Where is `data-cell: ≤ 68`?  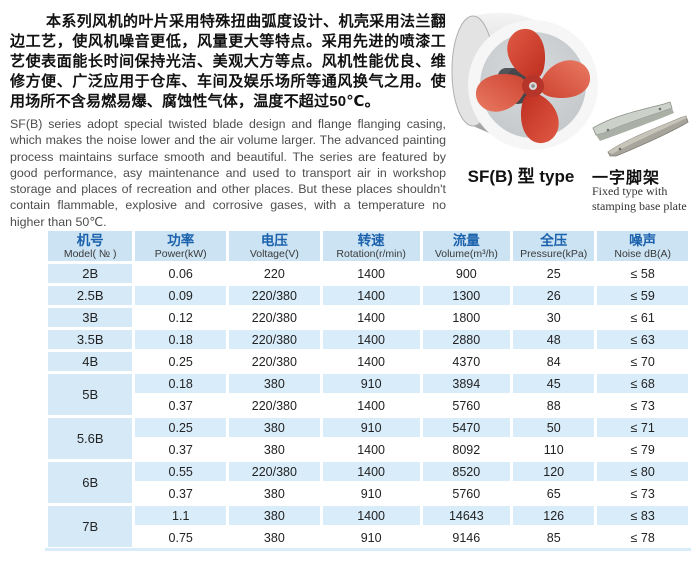 data-cell: ≤ 68 is located at coordinates (642, 383).